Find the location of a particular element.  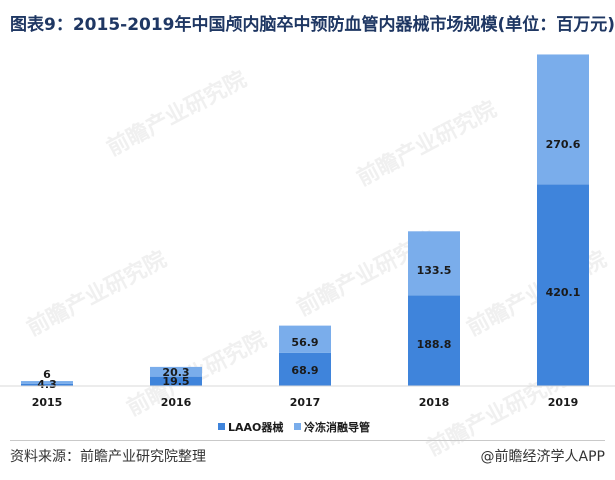

data-label-2018-cryo: 133.5 is located at coordinates (434, 270).